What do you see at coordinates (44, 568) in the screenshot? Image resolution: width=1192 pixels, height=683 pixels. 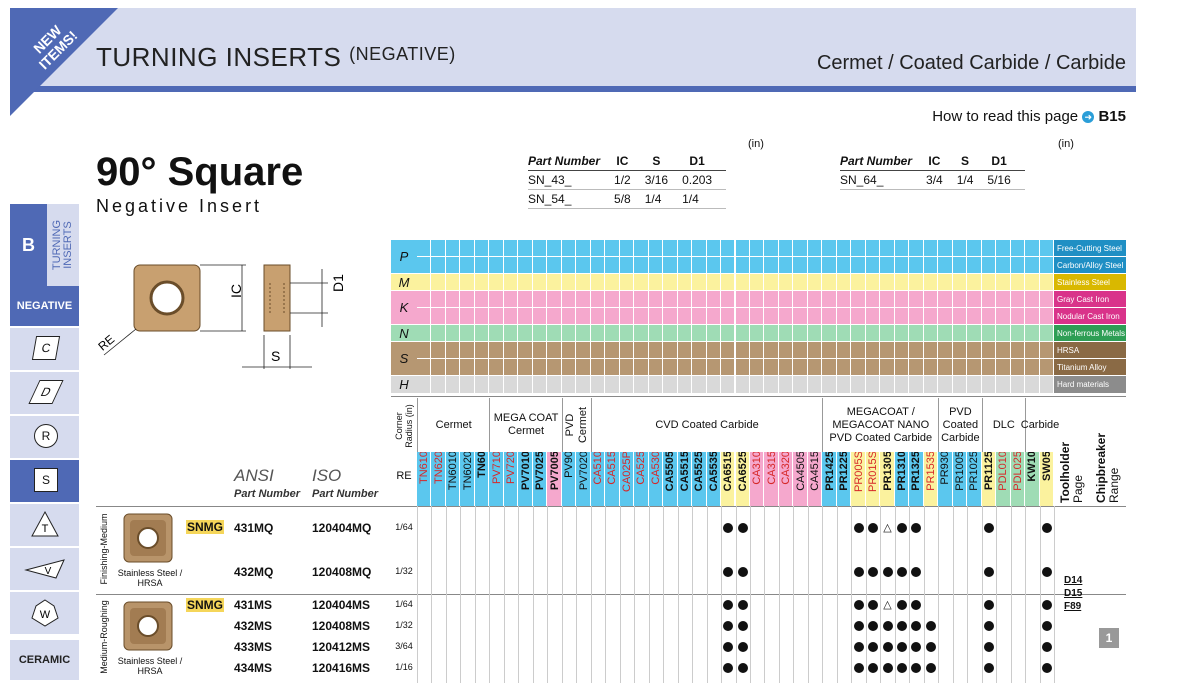 I see `shape-v-button: V` at bounding box center [44, 568].